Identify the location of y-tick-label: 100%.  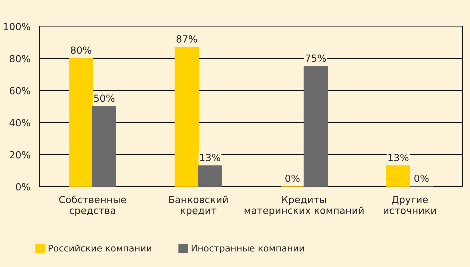
(17, 27).